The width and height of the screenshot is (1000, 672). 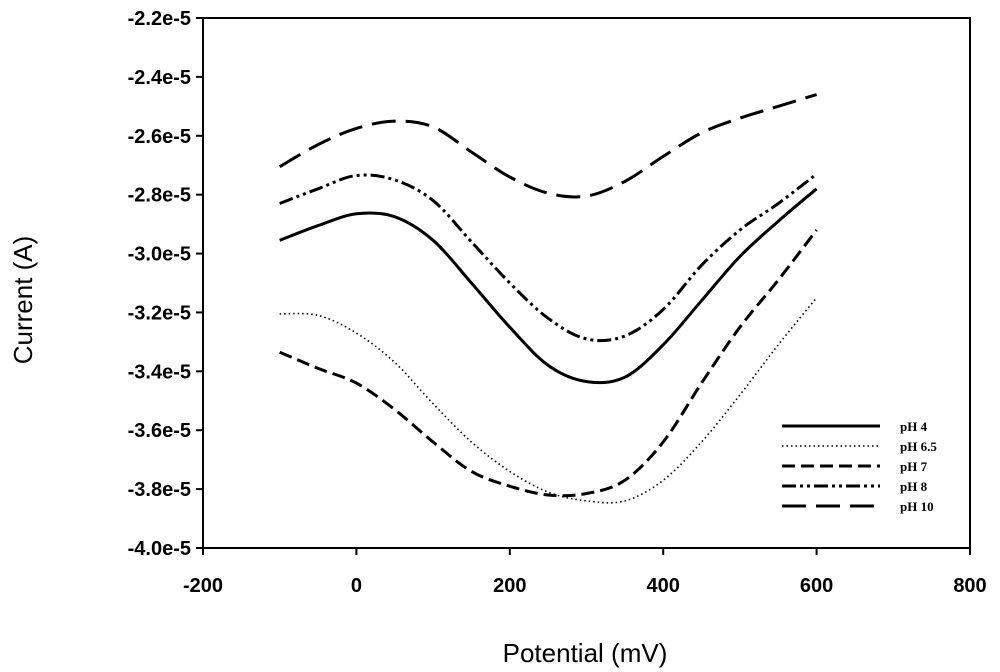 What do you see at coordinates (859, 466) in the screenshot?
I see `legend: pH 4 pH 6.5 pH 7 pH 8 pH 10` at bounding box center [859, 466].